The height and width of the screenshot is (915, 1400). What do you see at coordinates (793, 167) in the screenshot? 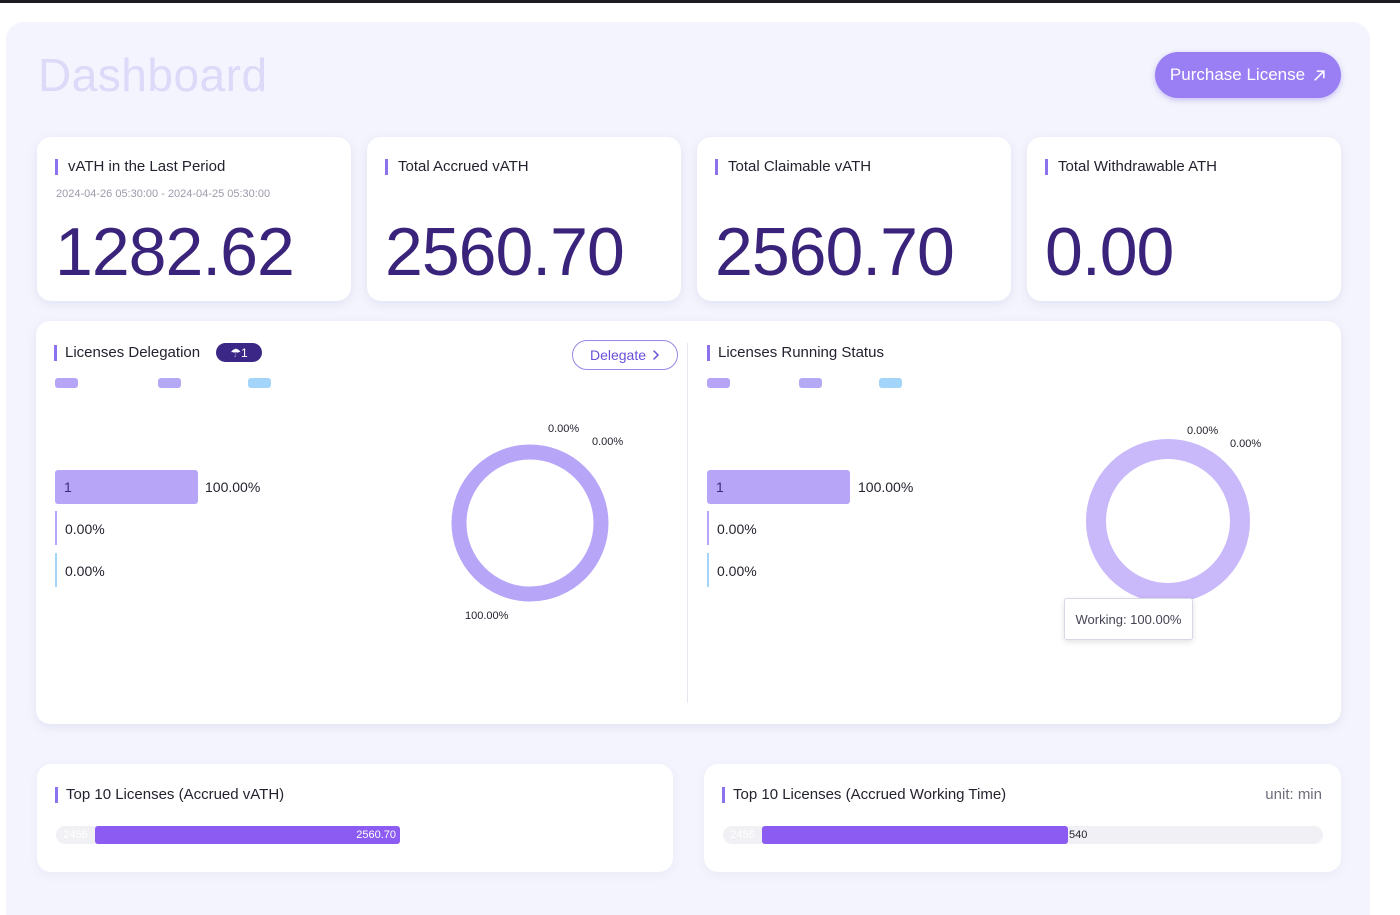
I see `stat-card-label: Total Claimable vATH` at bounding box center [793, 167].